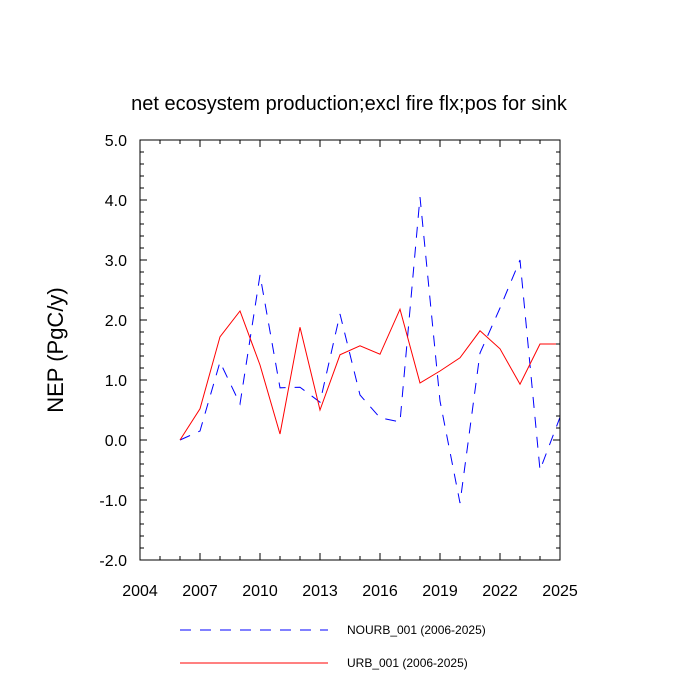  What do you see at coordinates (116, 381) in the screenshot?
I see `y-tick-label: 1.0` at bounding box center [116, 381].